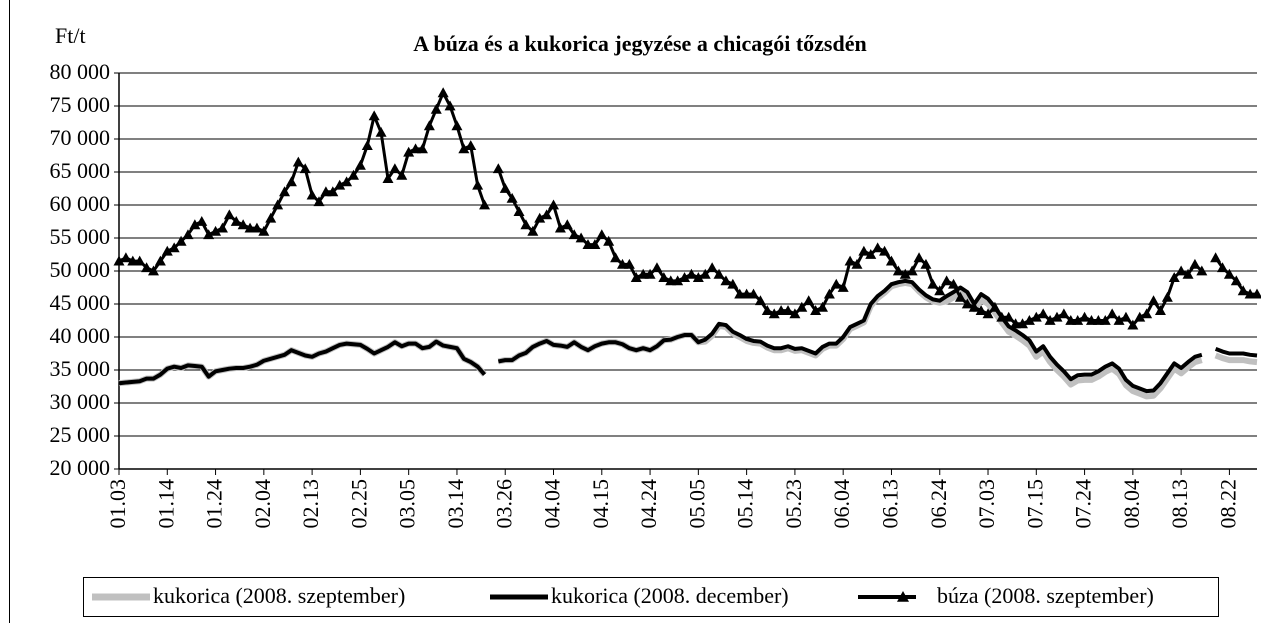 Image resolution: width=1261 pixels, height=623 pixels. What do you see at coordinates (552, 504) in the screenshot?
I see `x-tick-label: 04.04` at bounding box center [552, 504].